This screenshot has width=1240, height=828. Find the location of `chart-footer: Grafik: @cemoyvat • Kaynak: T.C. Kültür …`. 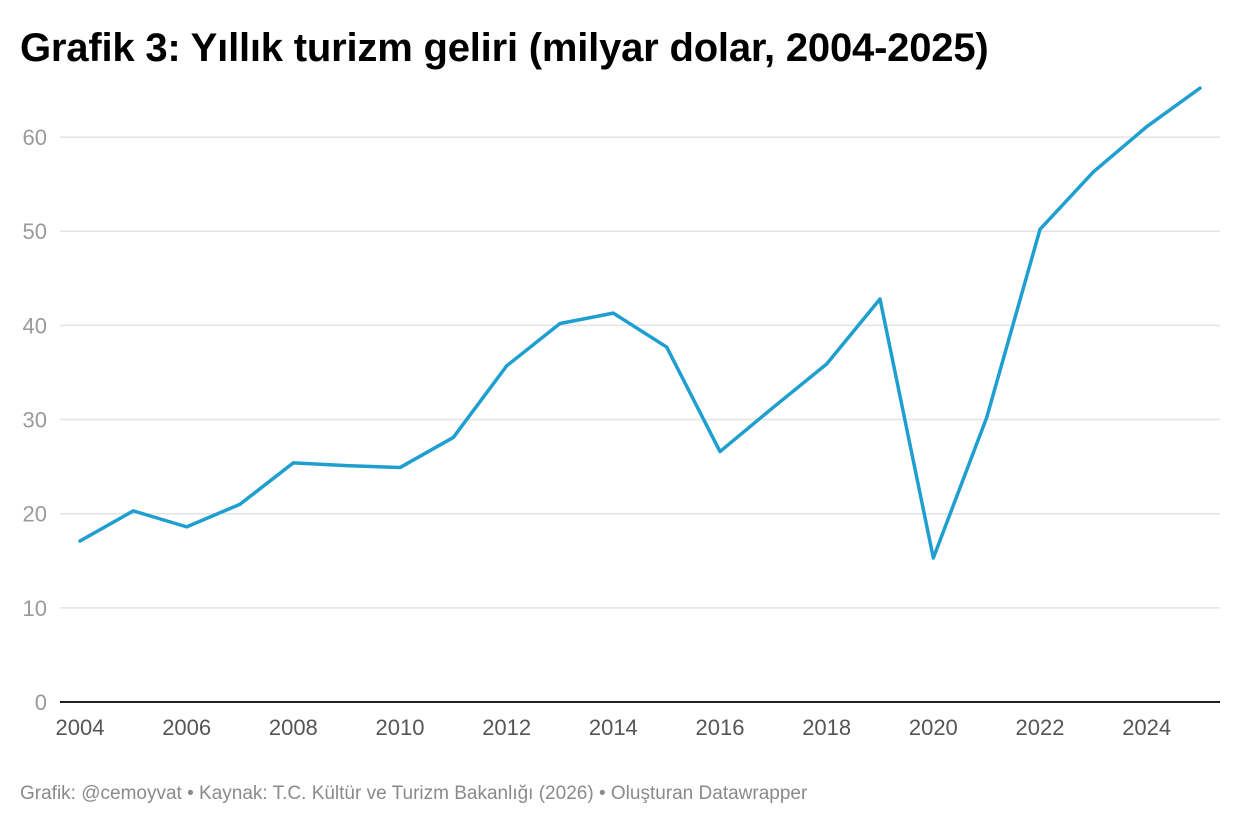

chart-footer: Grafik: @cemoyvat • Kaynak: T.C. Kültür … is located at coordinates (413, 794).